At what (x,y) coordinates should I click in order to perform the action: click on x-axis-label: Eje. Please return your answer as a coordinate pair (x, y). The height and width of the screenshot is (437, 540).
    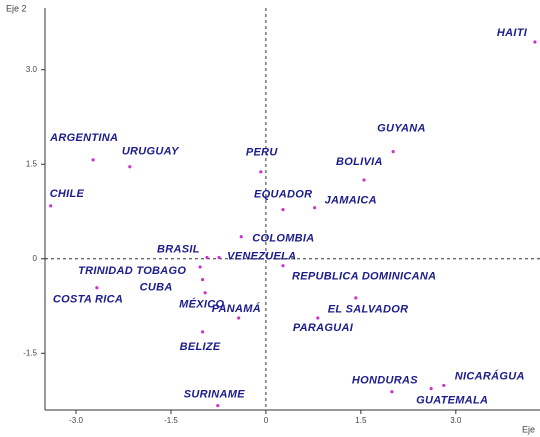
    Looking at the image, I should click on (528, 429).